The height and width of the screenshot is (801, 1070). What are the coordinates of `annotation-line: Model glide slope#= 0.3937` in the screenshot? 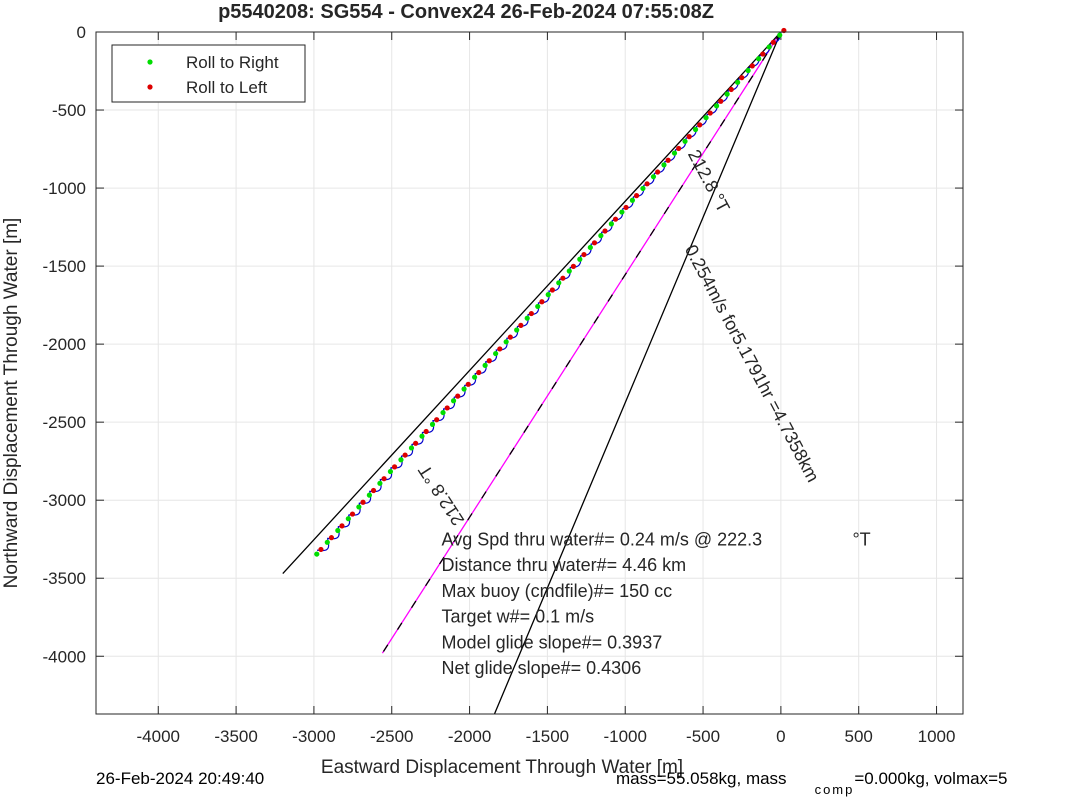 It's located at (552, 642).